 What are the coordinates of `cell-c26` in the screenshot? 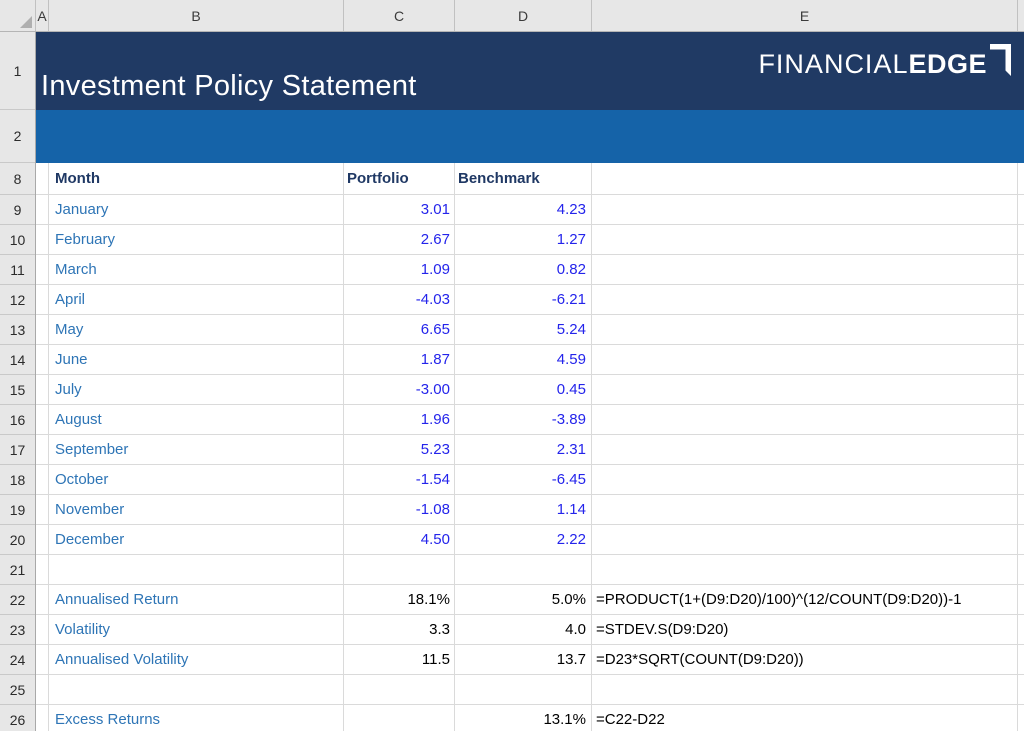 It's located at (399, 718).